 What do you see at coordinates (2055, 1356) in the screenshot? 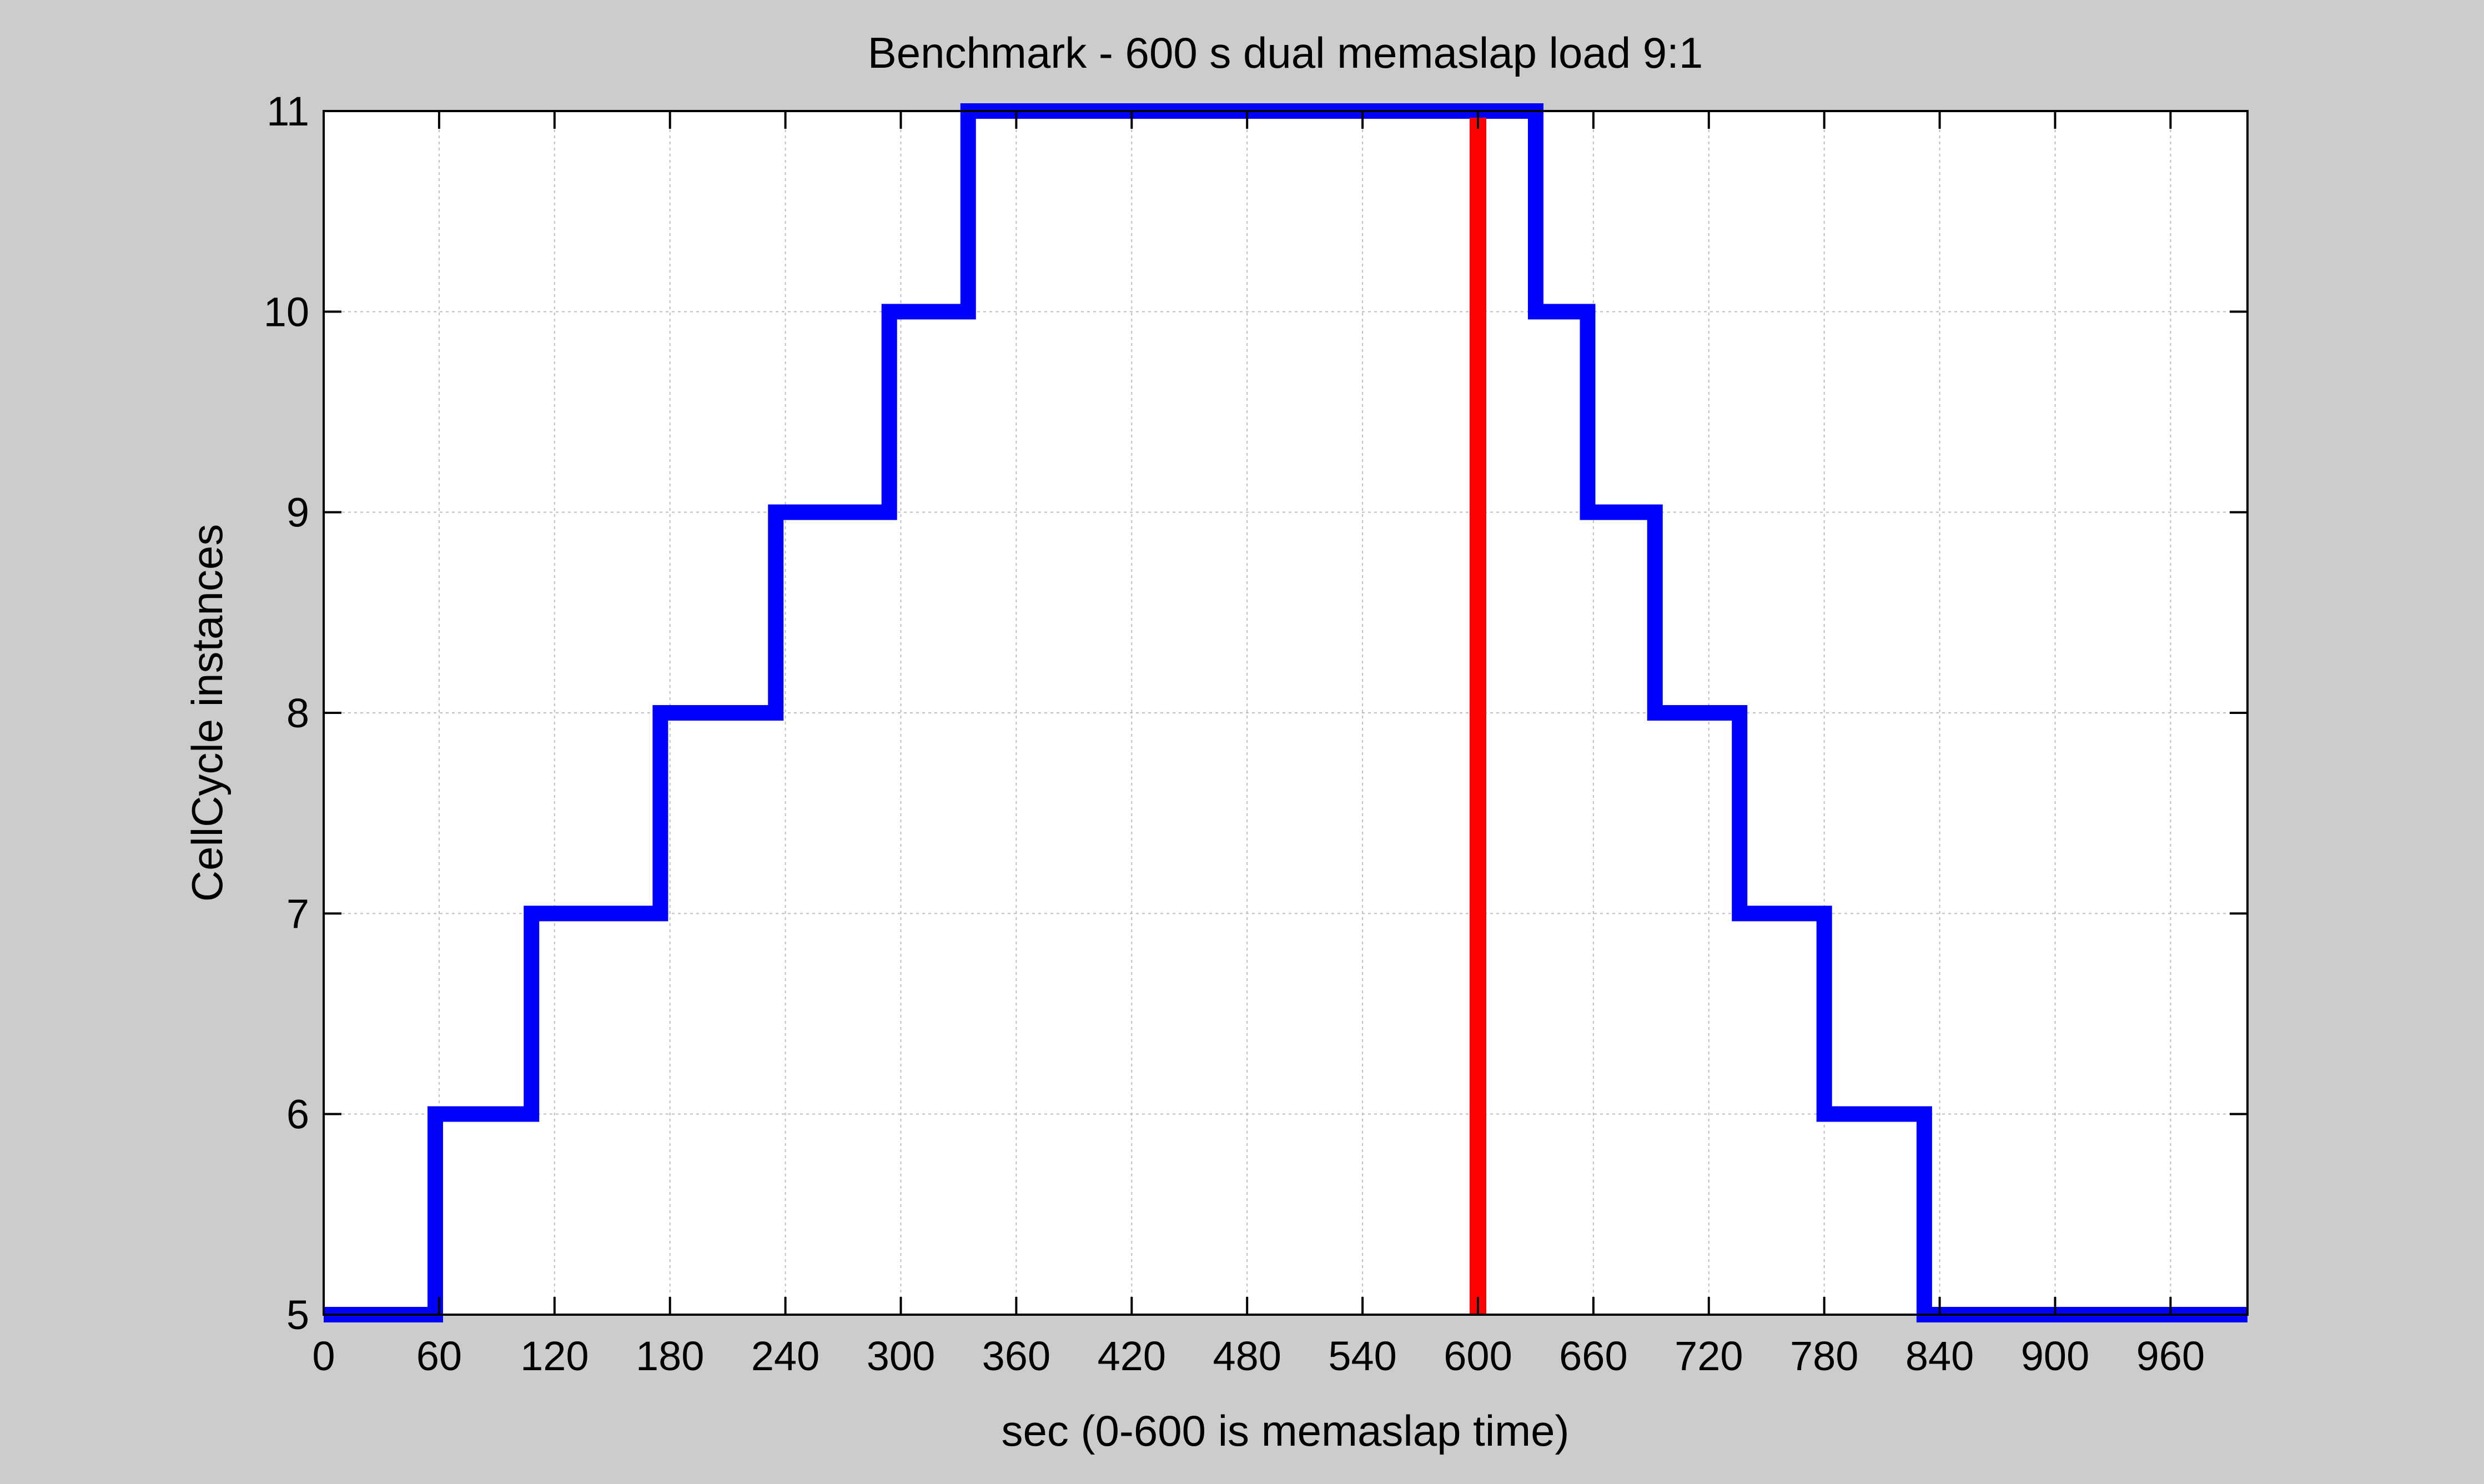
I see `x-tick-label: 900` at bounding box center [2055, 1356].